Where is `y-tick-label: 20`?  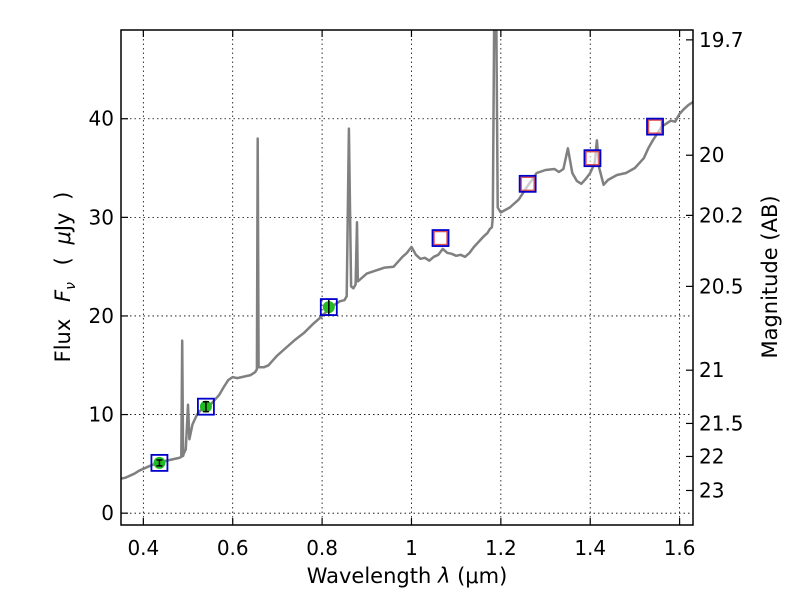 y-tick-label: 20 is located at coordinates (101, 316).